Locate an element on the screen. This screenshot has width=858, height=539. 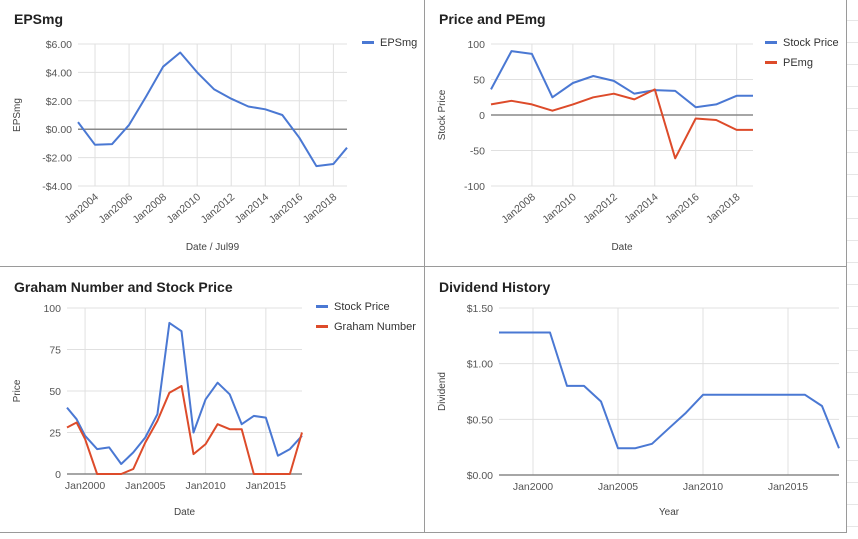
legend-entry: PEmg is located at coordinates (798, 63).